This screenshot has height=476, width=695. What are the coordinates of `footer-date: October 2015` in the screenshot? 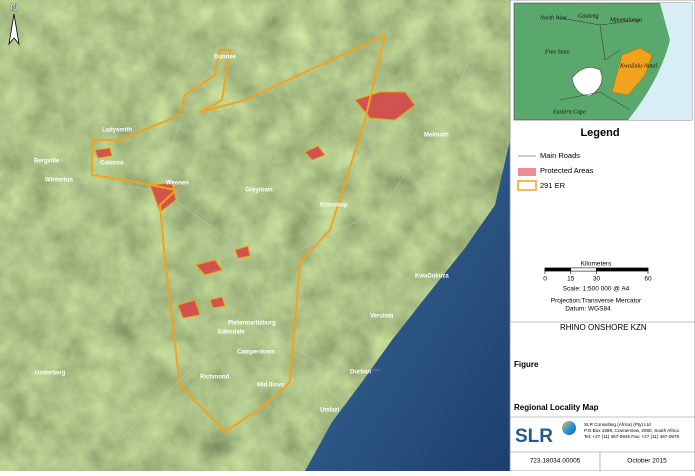 It's located at (647, 461).